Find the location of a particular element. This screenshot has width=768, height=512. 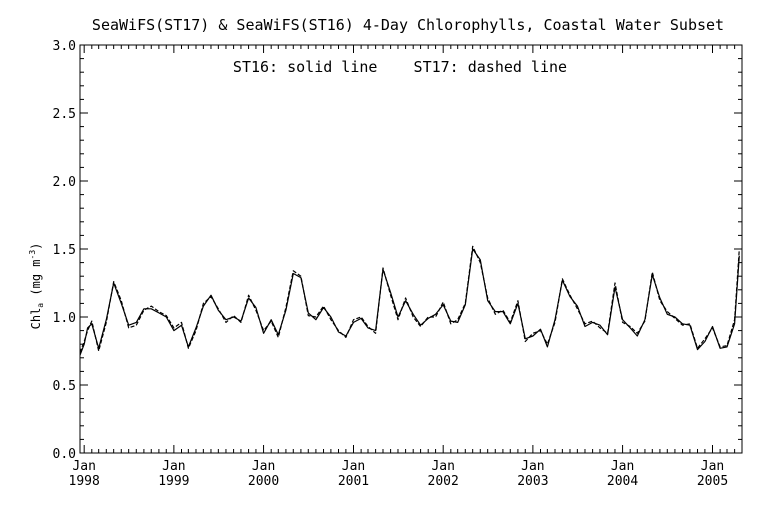

y-tick-label: 2.5 is located at coordinates (64, 114).